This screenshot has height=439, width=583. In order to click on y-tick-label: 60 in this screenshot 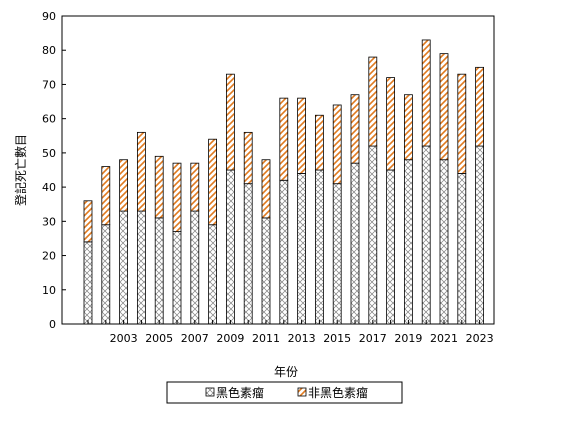, I will do `click(49, 119)`.